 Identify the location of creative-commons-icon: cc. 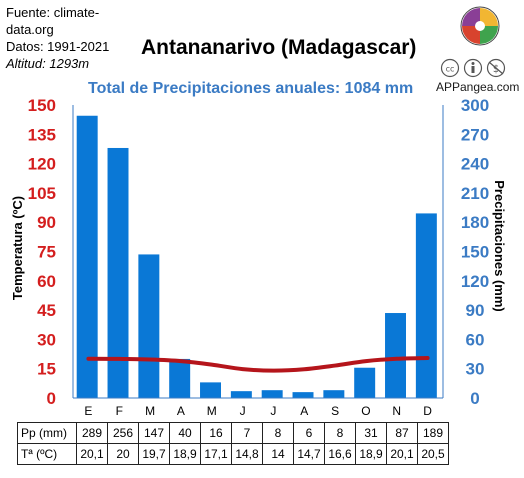
(450, 68).